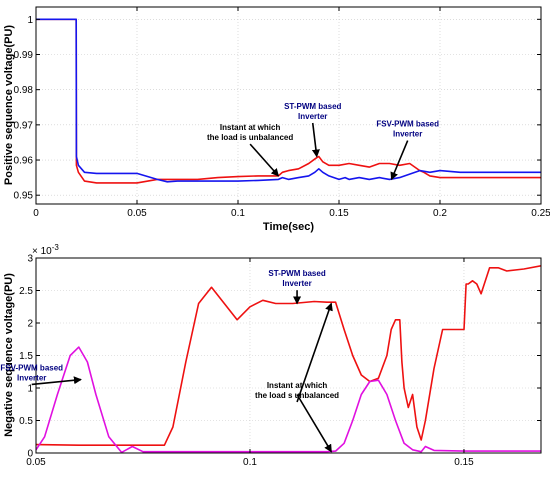 This screenshot has height=485, width=550. What do you see at coordinates (24, 90) in the screenshot?
I see `y-tick-label: 0.98` at bounding box center [24, 90].